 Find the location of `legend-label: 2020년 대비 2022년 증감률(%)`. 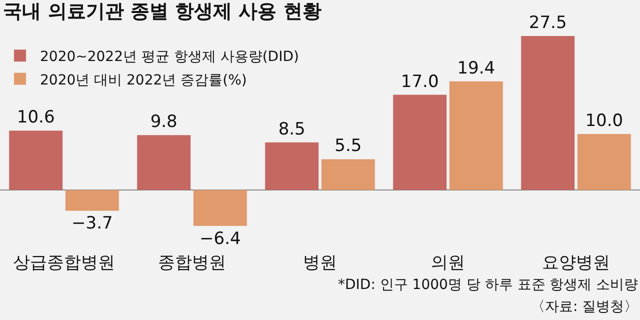

legend-label: 2020년 대비 2022년 증감률(%) is located at coordinates (143, 80).